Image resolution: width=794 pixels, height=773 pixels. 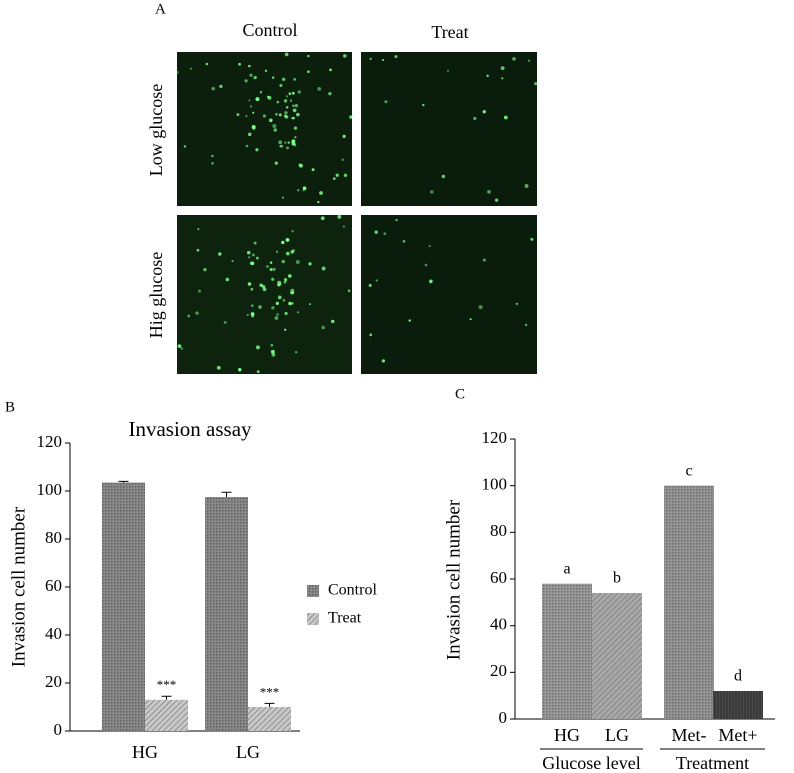 I want to click on micrograph, so click(x=264, y=129).